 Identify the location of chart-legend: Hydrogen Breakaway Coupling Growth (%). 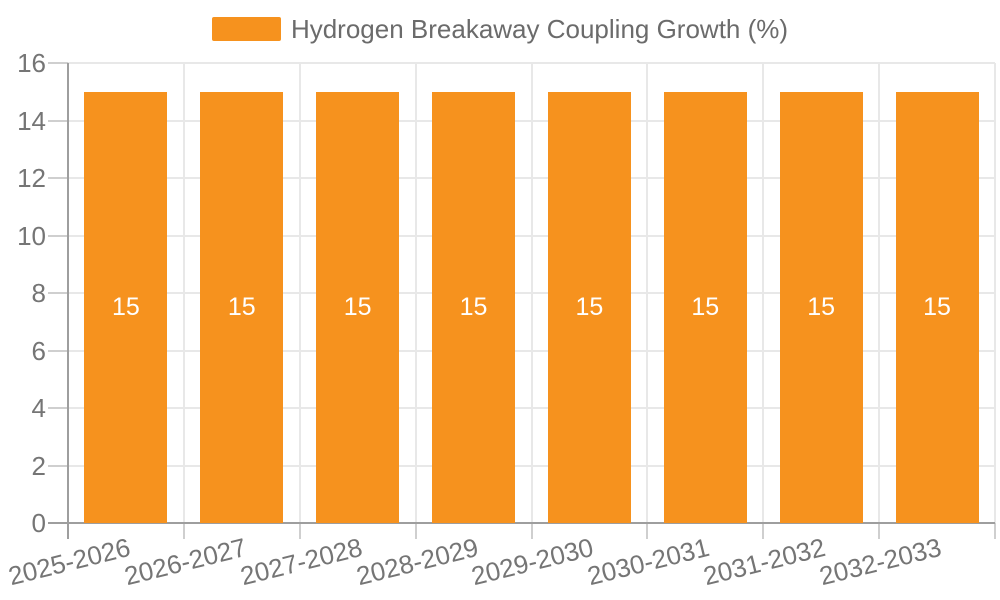
(500, 29).